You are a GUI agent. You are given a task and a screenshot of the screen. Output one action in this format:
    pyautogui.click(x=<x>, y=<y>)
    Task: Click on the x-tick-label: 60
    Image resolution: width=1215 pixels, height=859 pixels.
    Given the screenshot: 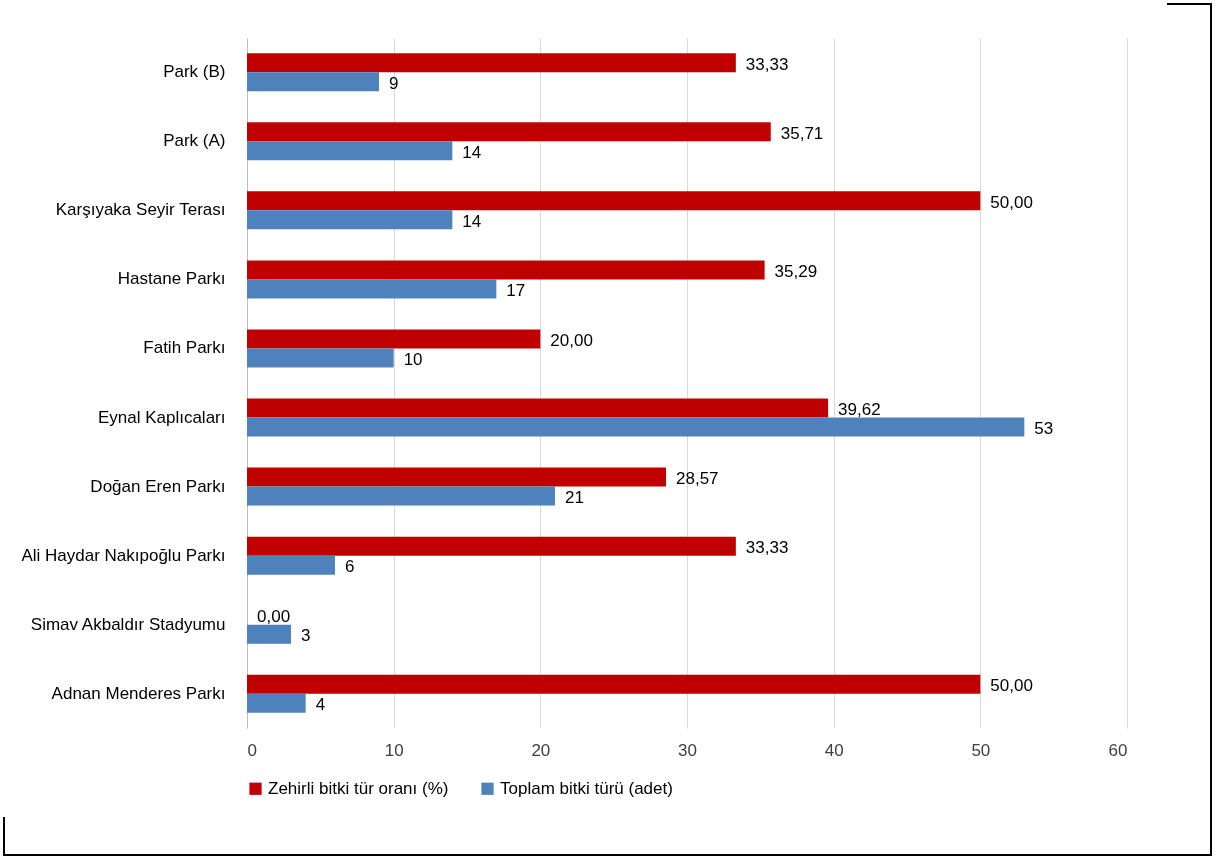 What is the action you would take?
    pyautogui.click(x=1118, y=750)
    